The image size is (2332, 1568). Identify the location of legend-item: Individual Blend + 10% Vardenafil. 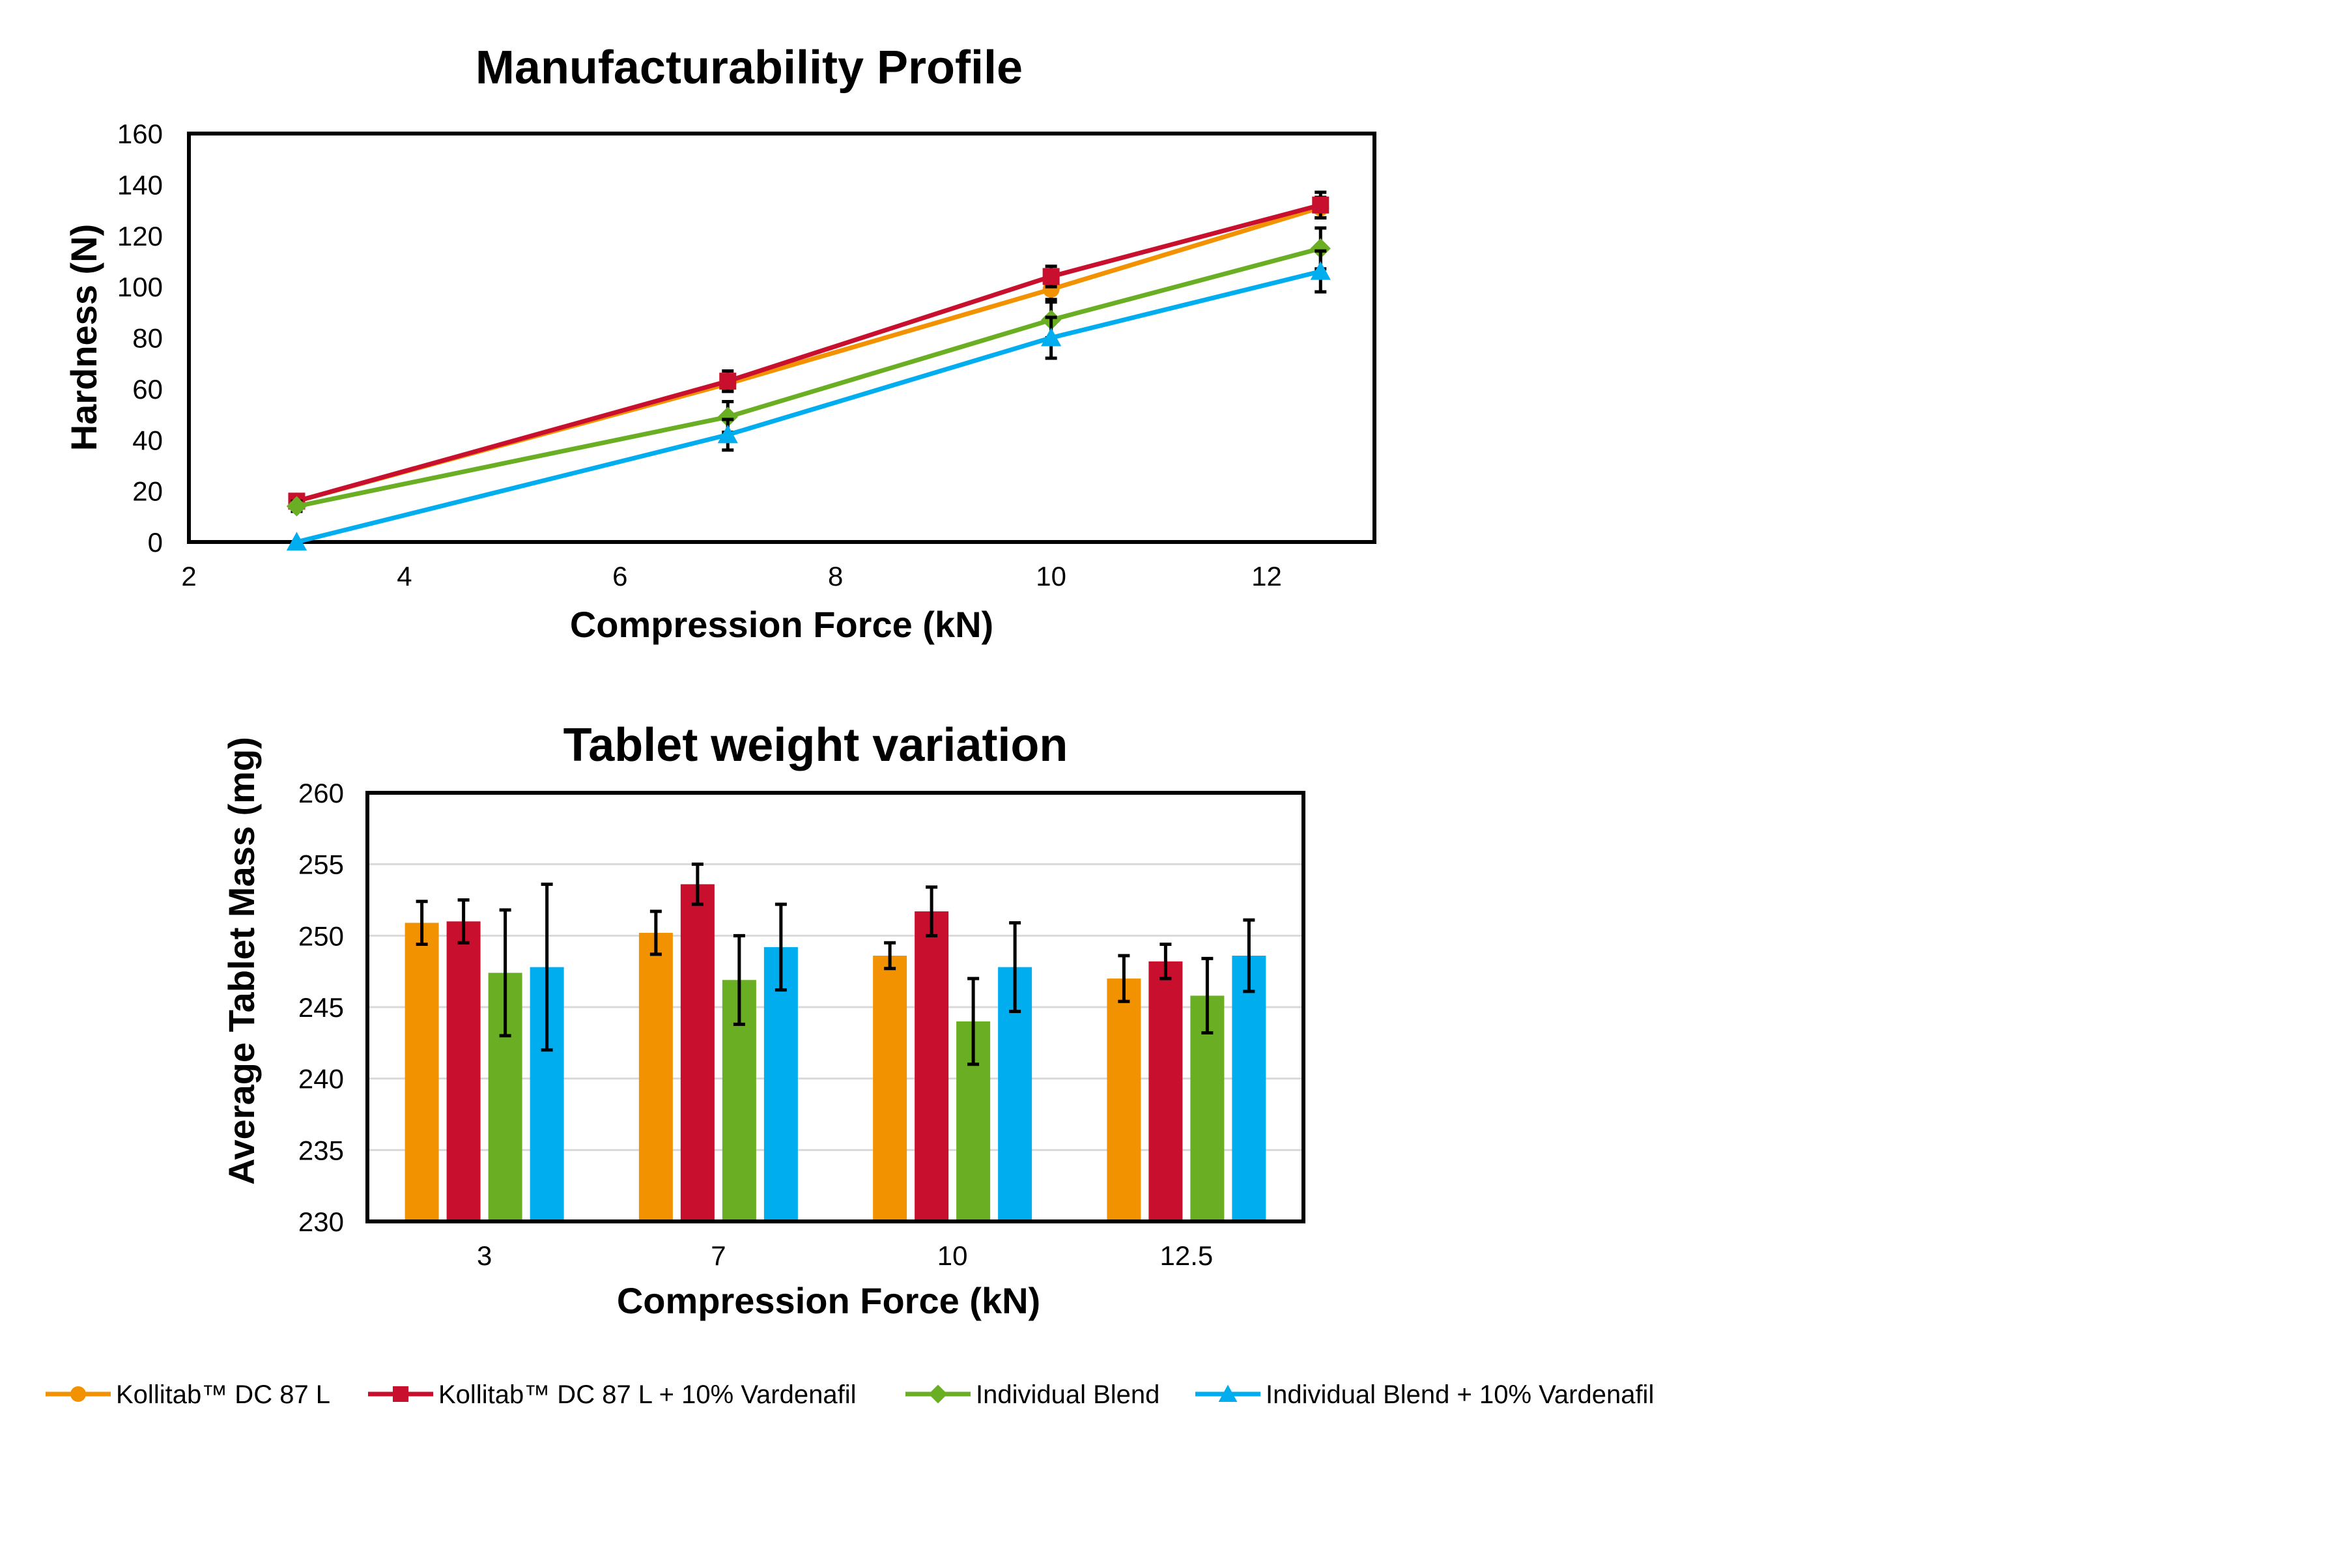
(1424, 1394).